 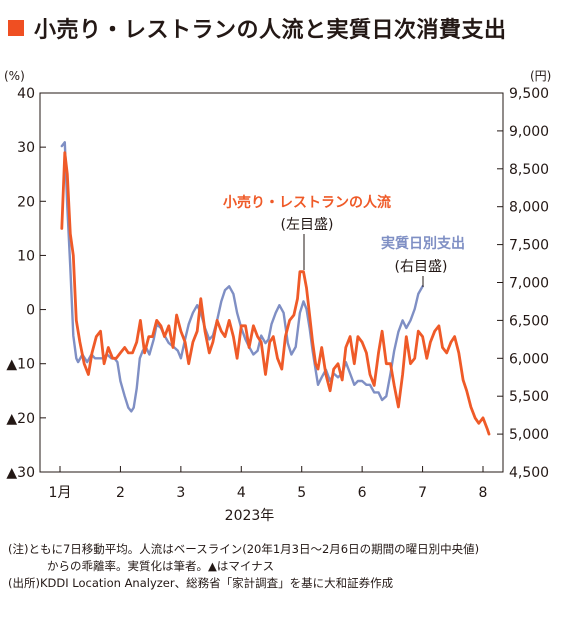 What do you see at coordinates (26, 148) in the screenshot?
I see `left-axis-tick-label: 30` at bounding box center [26, 148].